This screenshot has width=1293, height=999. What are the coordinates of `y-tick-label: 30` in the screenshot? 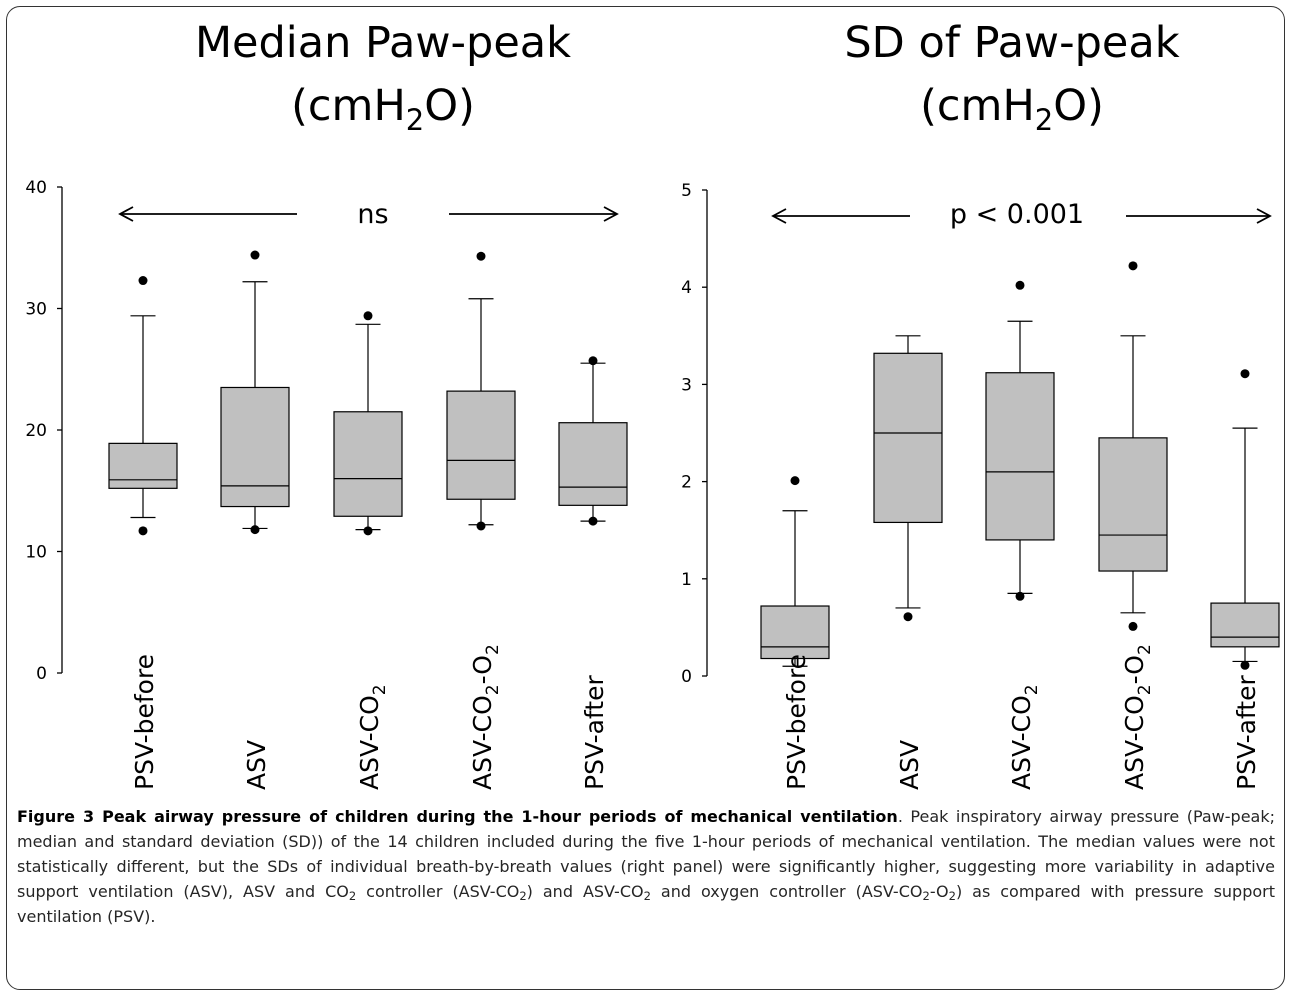 It's located at (36, 310).